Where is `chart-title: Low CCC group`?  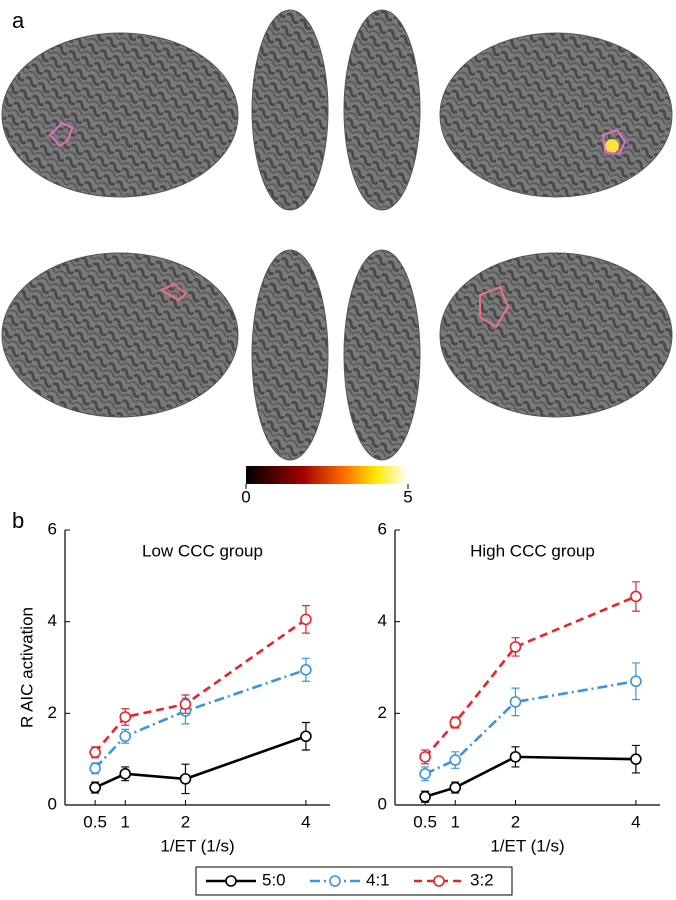 chart-title: Low CCC group is located at coordinates (202, 550).